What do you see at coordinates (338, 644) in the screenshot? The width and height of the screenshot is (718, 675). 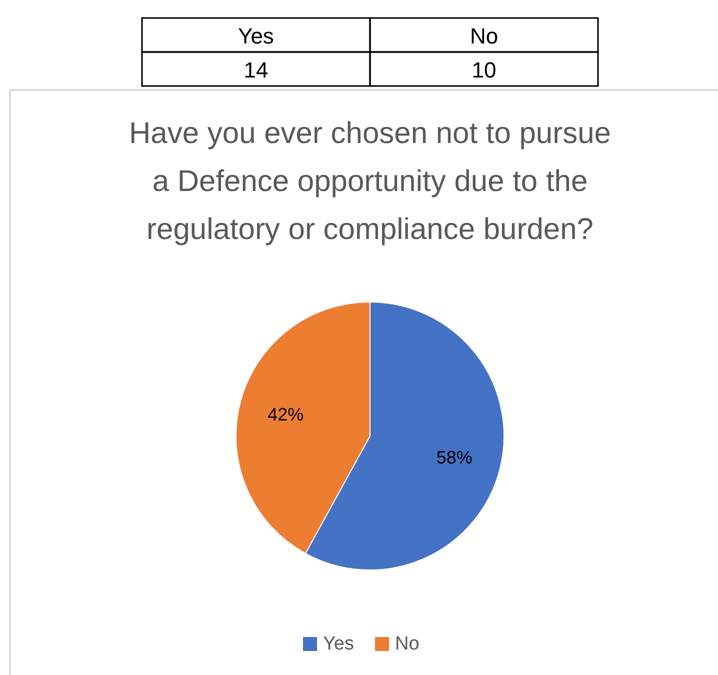 I see `legend-label: Yes` at bounding box center [338, 644].